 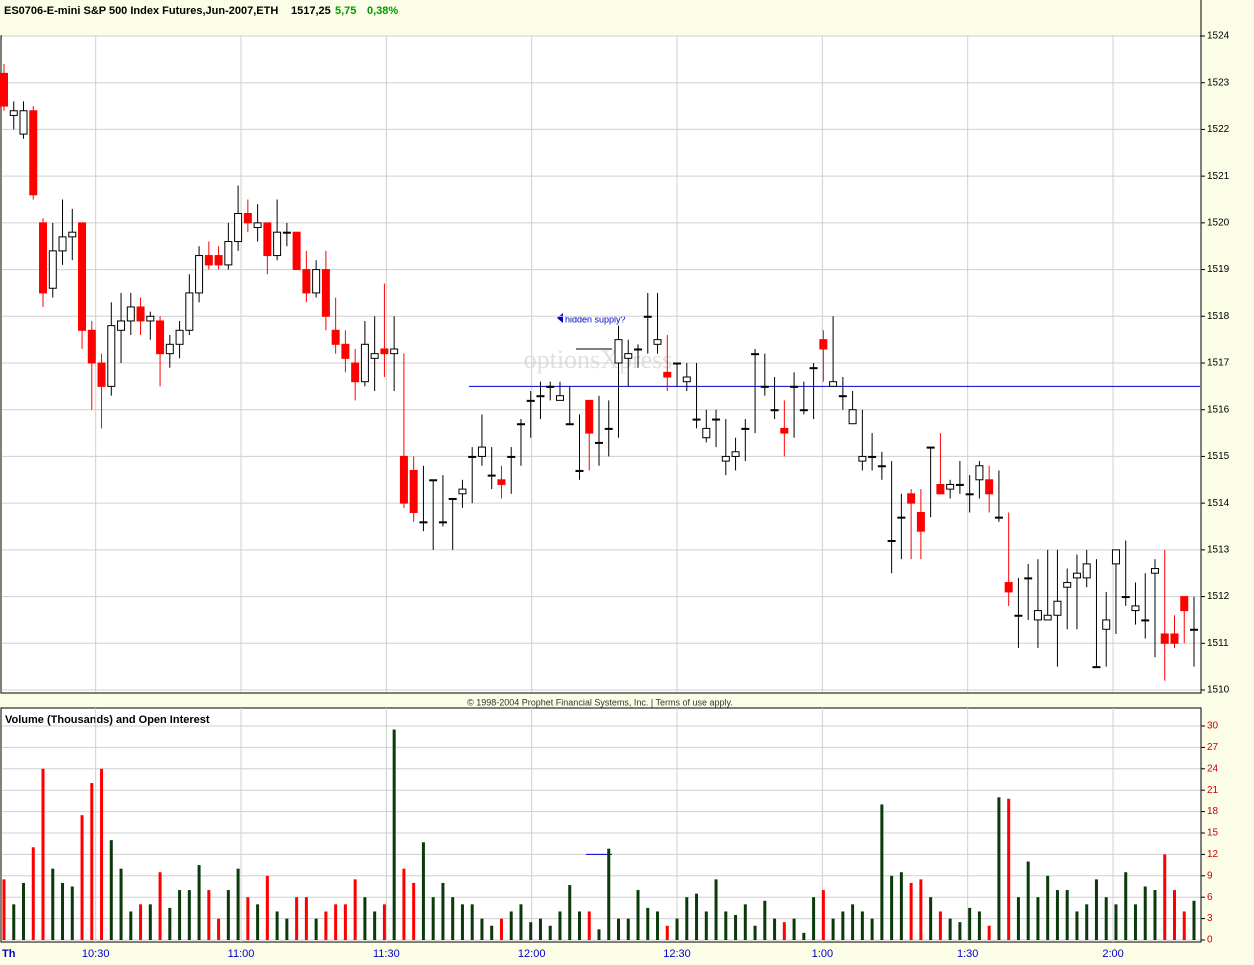 I want to click on y-tick-label: 1518, so click(x=1218, y=316).